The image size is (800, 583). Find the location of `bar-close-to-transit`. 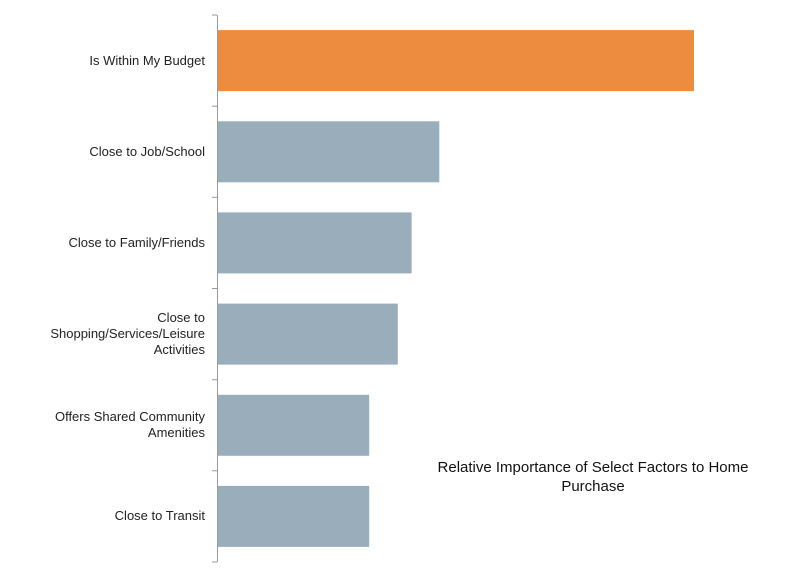

bar-close-to-transit is located at coordinates (293, 516).